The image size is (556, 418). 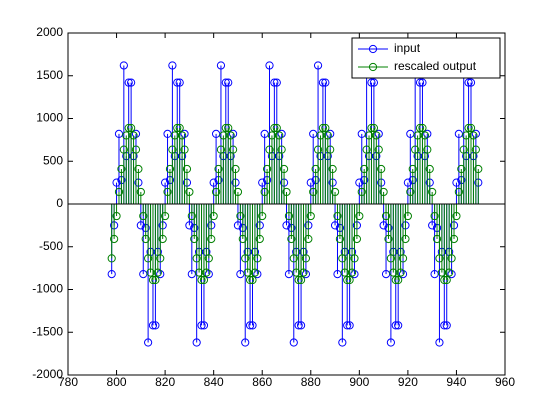 What do you see at coordinates (53, 160) in the screenshot?
I see `y-tick-label: 500` at bounding box center [53, 160].